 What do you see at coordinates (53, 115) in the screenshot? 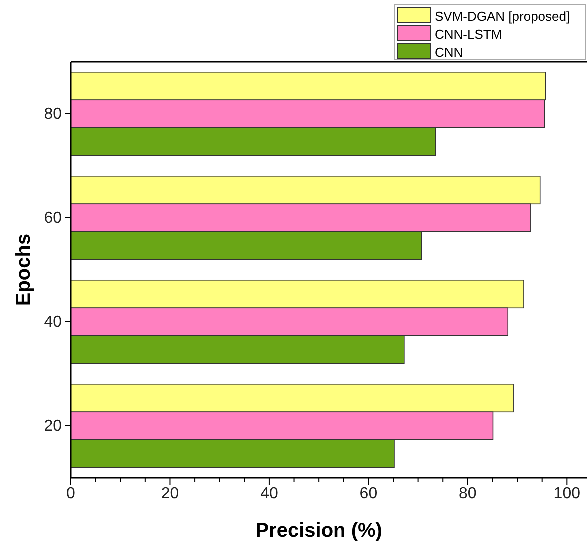
I see `y-tick-label: 80` at bounding box center [53, 115].